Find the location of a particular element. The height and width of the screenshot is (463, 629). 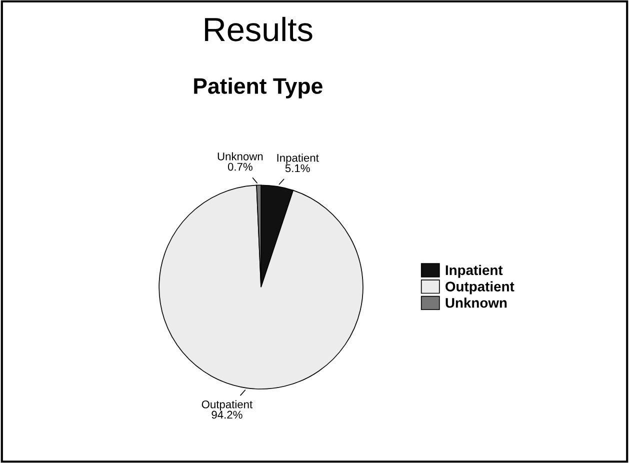

data-label: 5.1% is located at coordinates (297, 168).